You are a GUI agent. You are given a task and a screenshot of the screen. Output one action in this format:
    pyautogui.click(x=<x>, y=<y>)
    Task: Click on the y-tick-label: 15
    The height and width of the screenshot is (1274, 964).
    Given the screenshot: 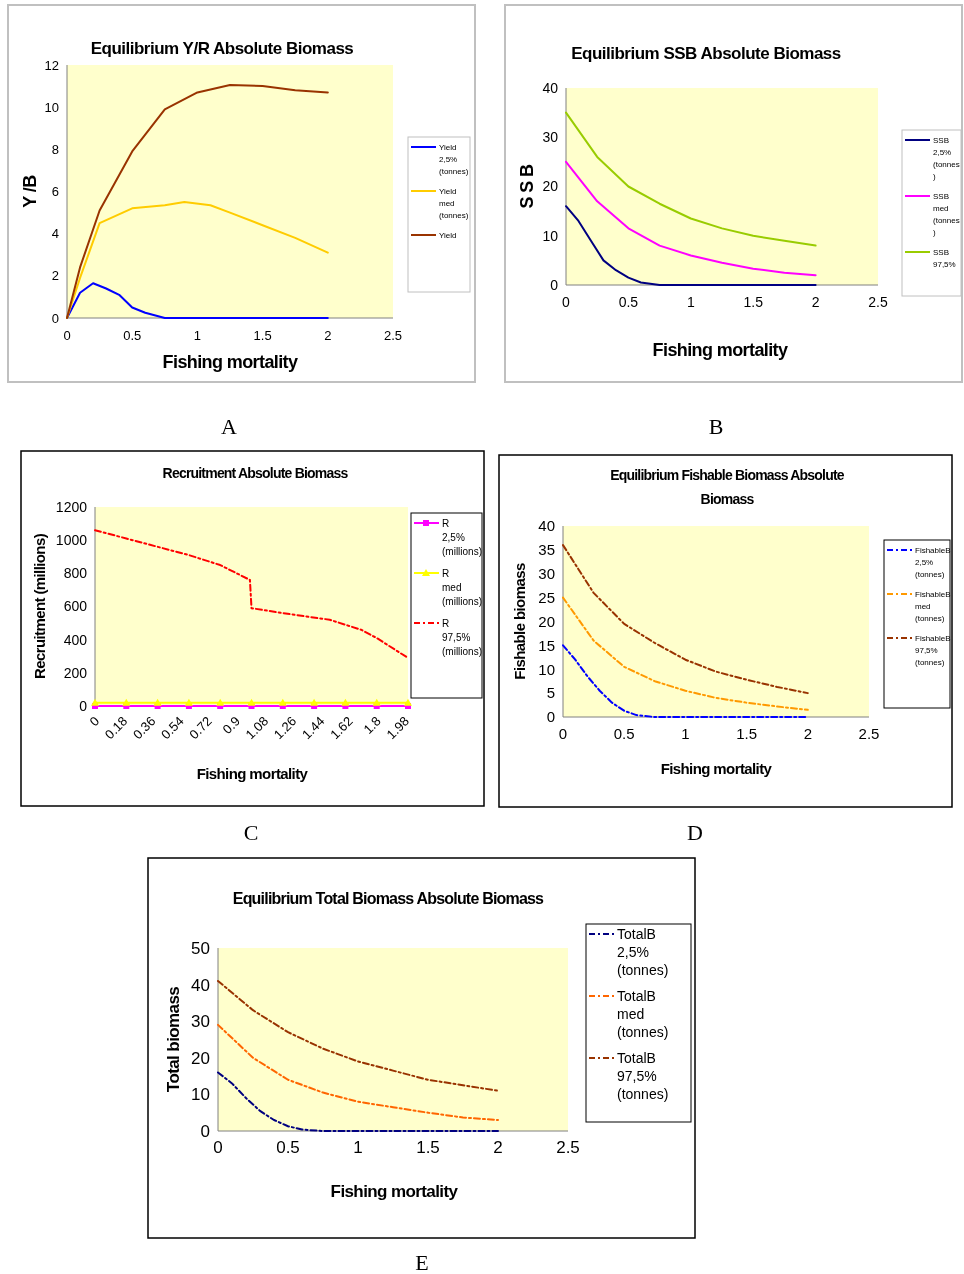 What is the action you would take?
    pyautogui.click(x=546, y=645)
    